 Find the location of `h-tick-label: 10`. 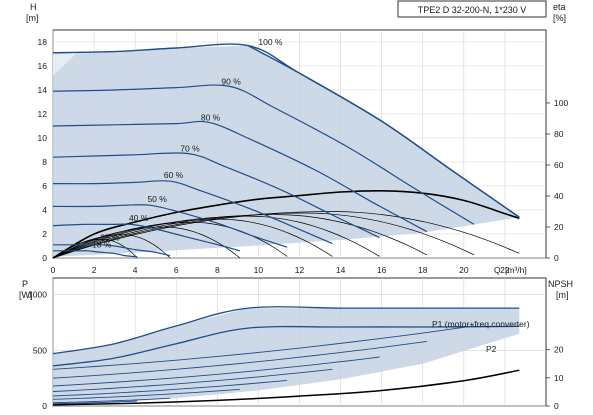

h-tick-label: 10 is located at coordinates (43, 138).